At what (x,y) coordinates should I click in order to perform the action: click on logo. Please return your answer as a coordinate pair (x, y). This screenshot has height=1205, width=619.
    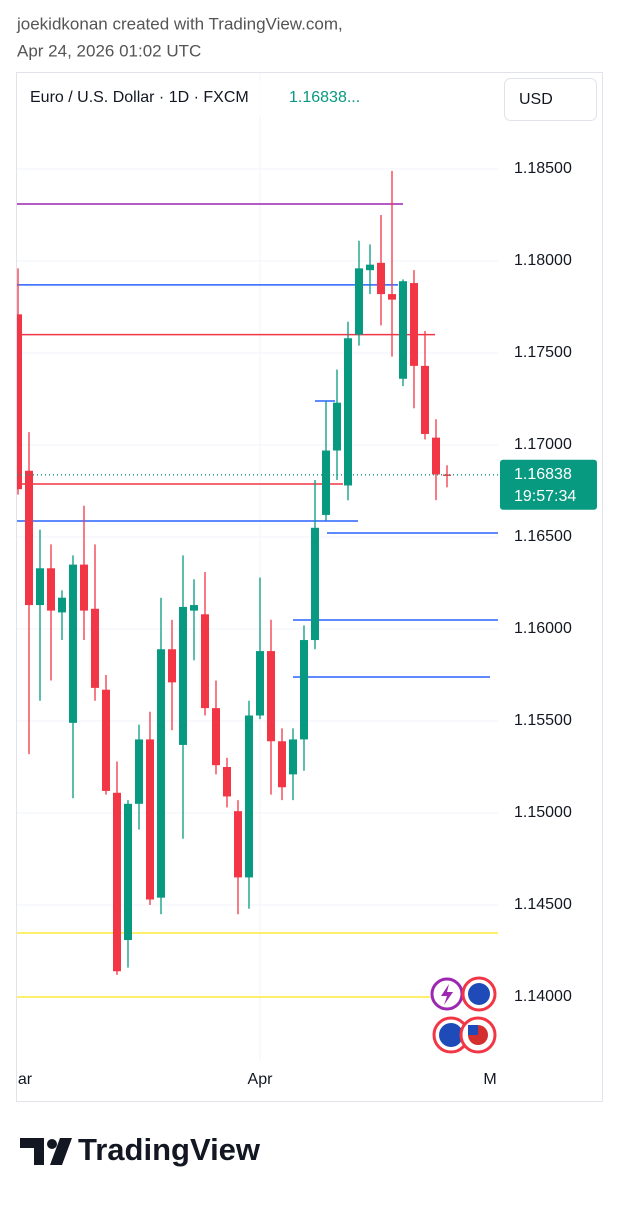
    Looking at the image, I should click on (46, 1151).